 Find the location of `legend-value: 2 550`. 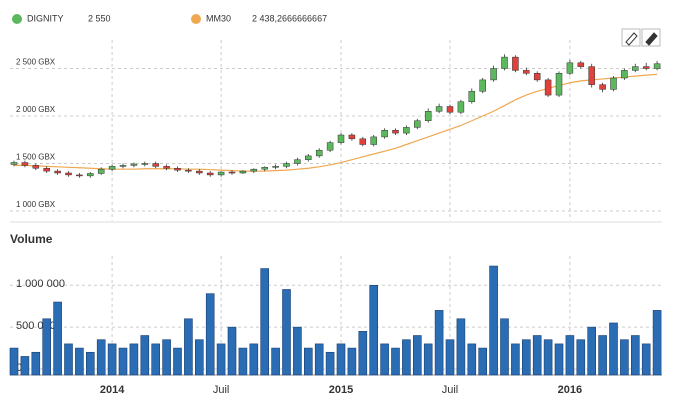

legend-value: 2 550 is located at coordinates (99, 18).